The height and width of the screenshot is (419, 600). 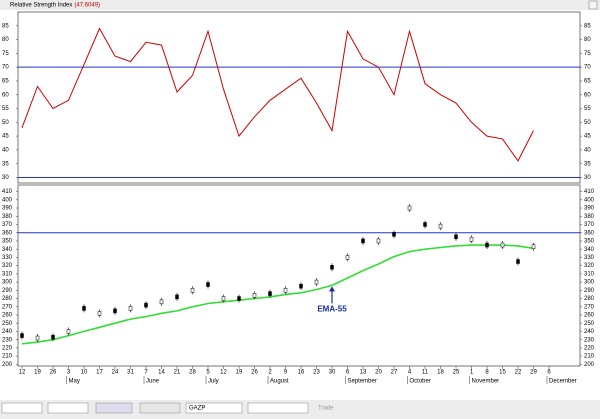 I want to click on x-tick-label: 1, so click(x=472, y=373).